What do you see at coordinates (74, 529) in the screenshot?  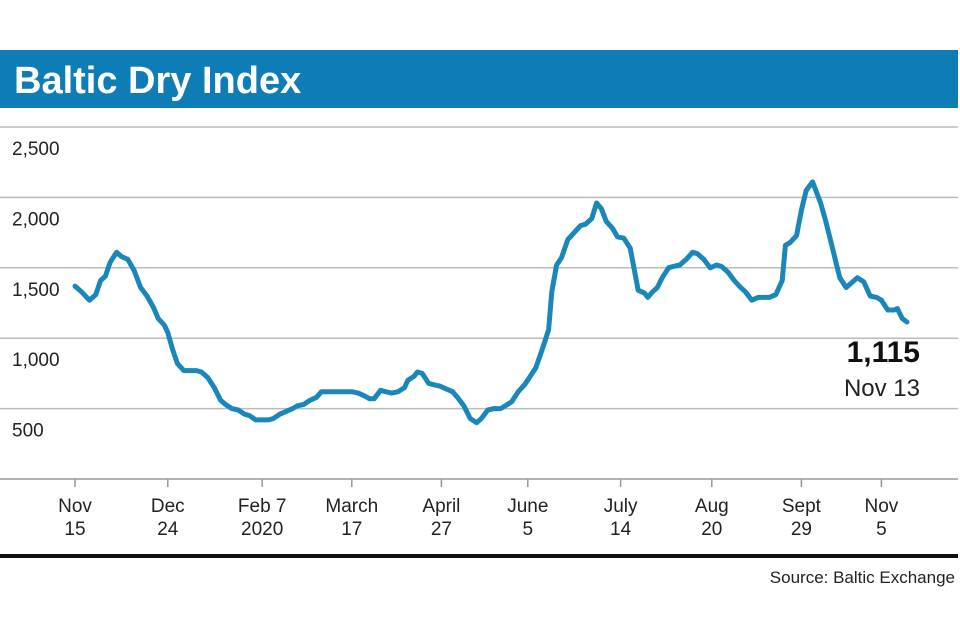 I see `x-tick-label: 15` at bounding box center [74, 529].